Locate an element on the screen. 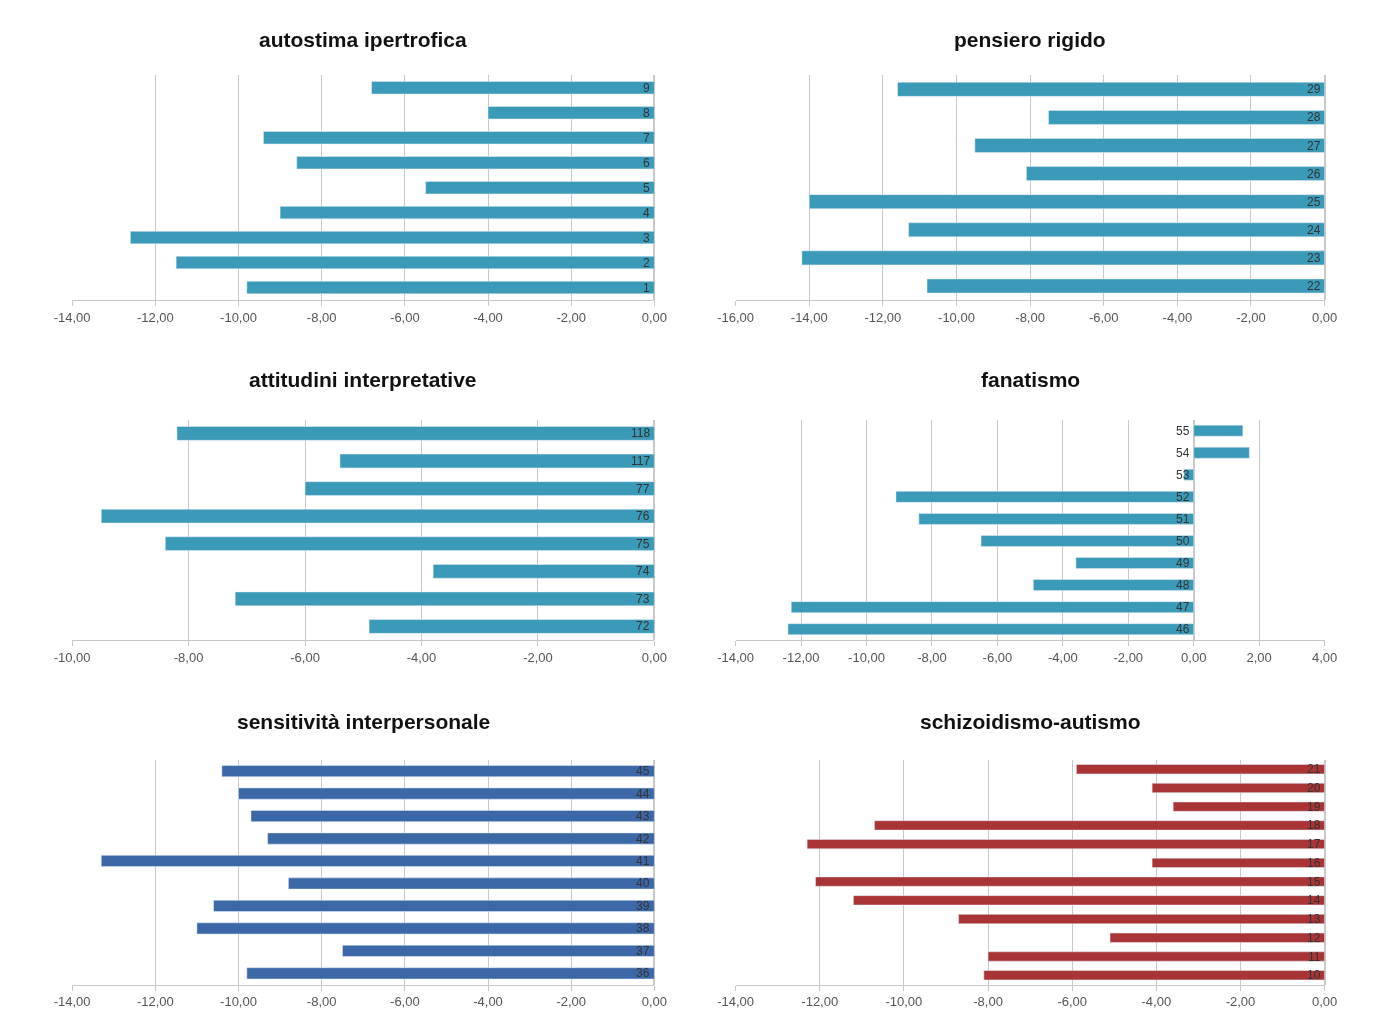 This screenshot has width=1385, height=1031. y-tick-label: 11 is located at coordinates (1314, 957).